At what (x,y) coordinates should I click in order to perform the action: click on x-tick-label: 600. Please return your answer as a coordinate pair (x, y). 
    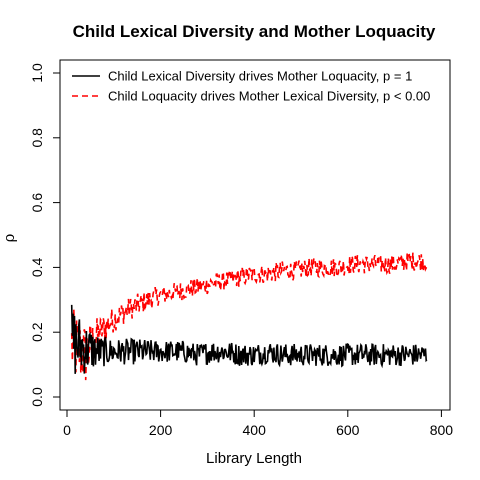
    Looking at the image, I should click on (348, 430).